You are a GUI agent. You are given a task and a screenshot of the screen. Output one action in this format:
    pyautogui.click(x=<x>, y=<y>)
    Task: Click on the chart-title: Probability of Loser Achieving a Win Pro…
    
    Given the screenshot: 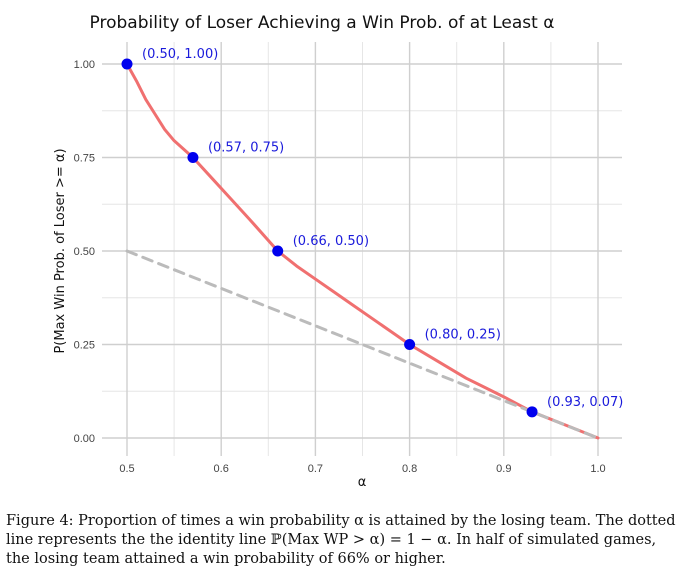 What is the action you would take?
    pyautogui.click(x=322, y=23)
    